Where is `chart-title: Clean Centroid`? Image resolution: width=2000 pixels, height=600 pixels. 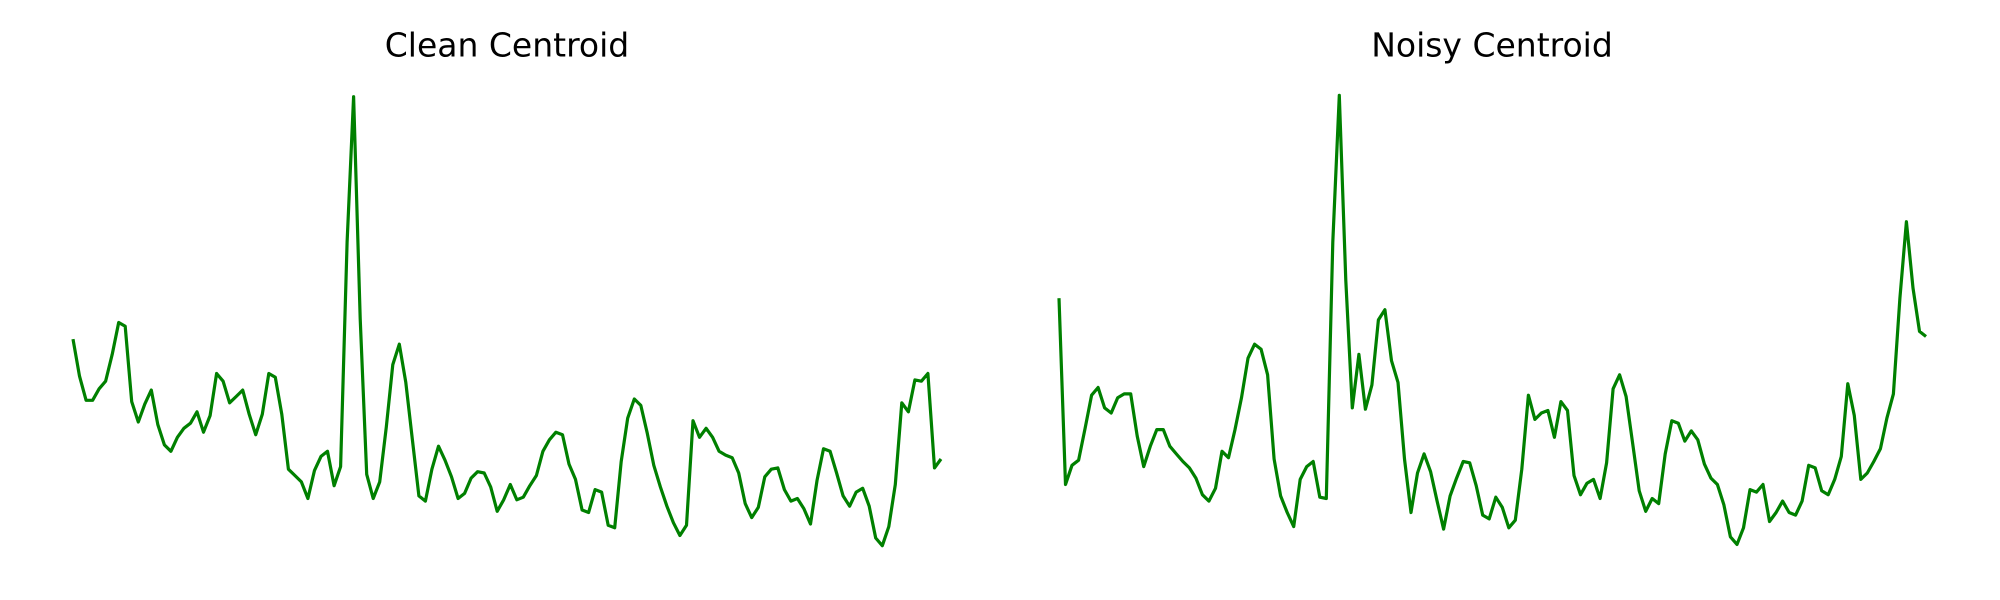 chart-title: Clean Centroid is located at coordinates (507, 45).